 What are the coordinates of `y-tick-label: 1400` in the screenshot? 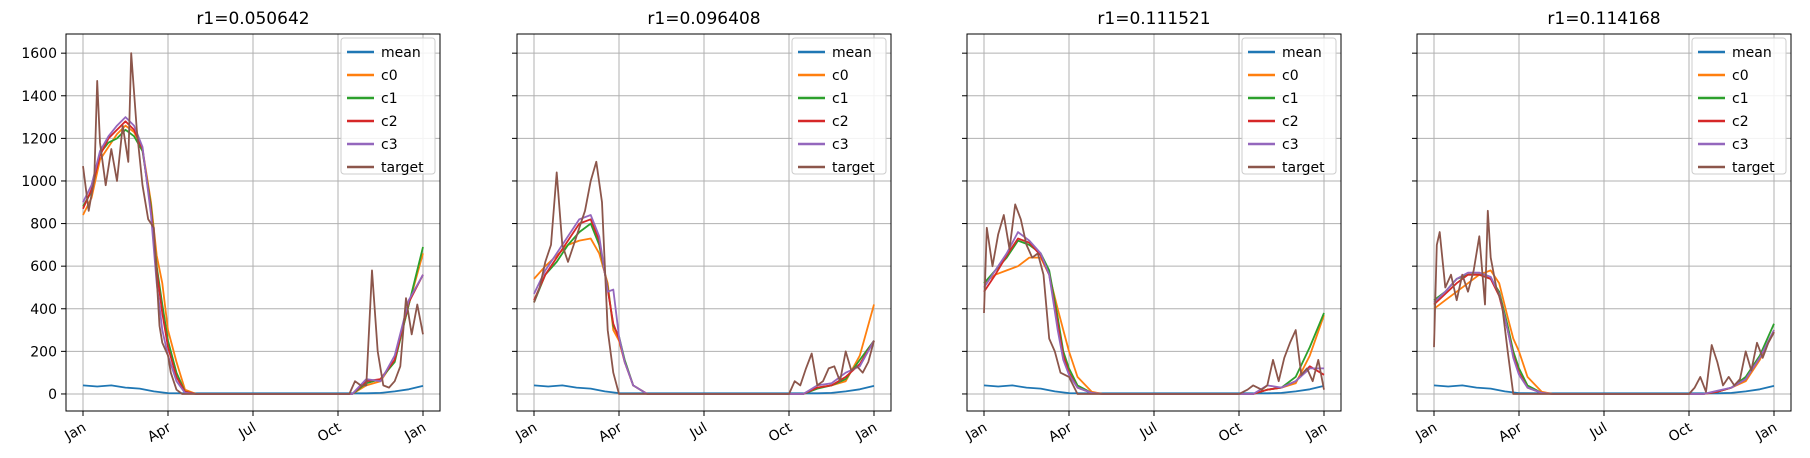 It's located at (39, 97).